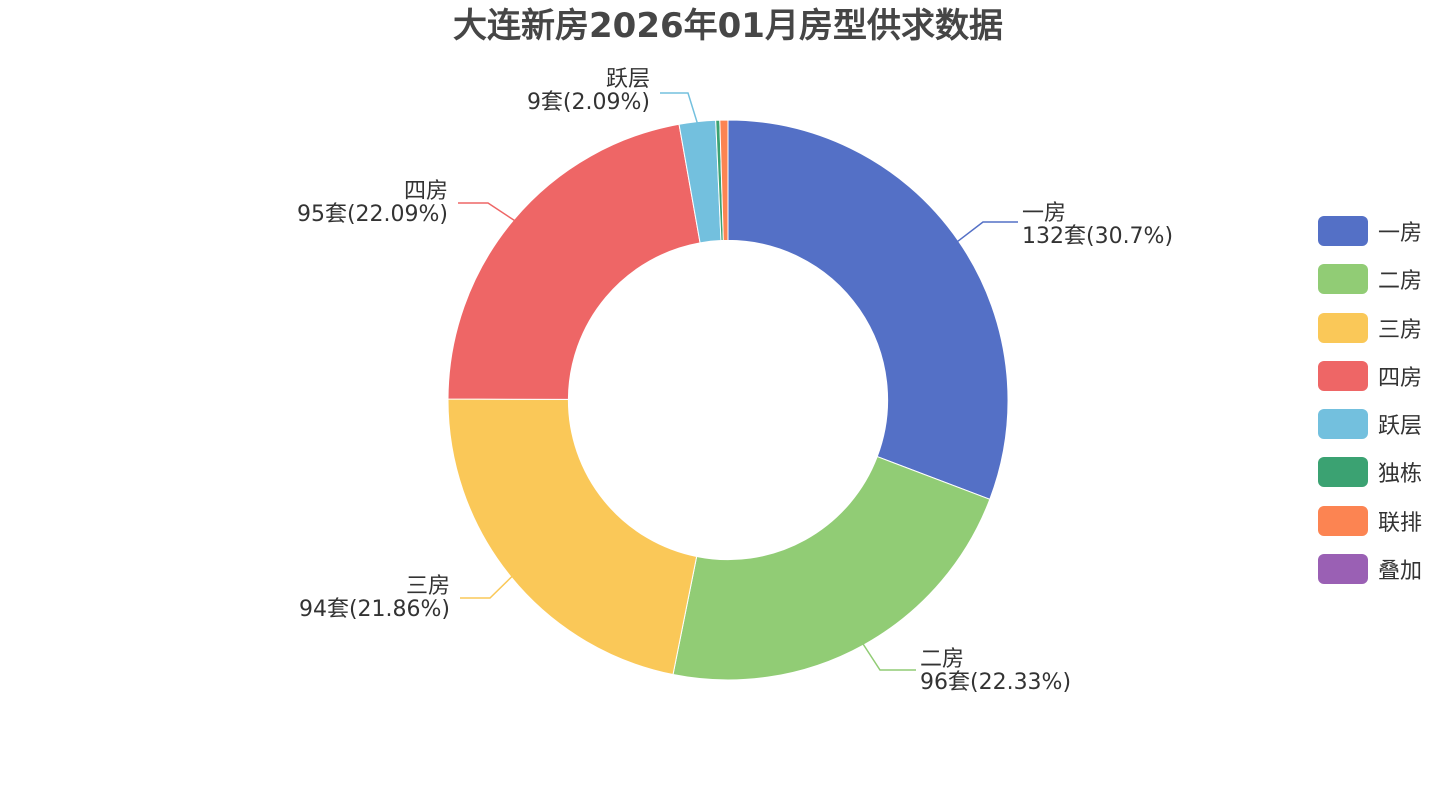  What do you see at coordinates (426, 191) in the screenshot?
I see `slice-label-name-四房: 四房` at bounding box center [426, 191].